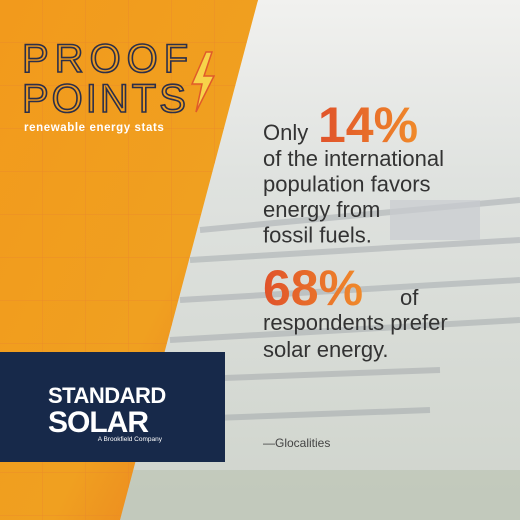 This screenshot has height=520, width=520. I want to click on stat-line: fossil fuels., so click(317, 235).